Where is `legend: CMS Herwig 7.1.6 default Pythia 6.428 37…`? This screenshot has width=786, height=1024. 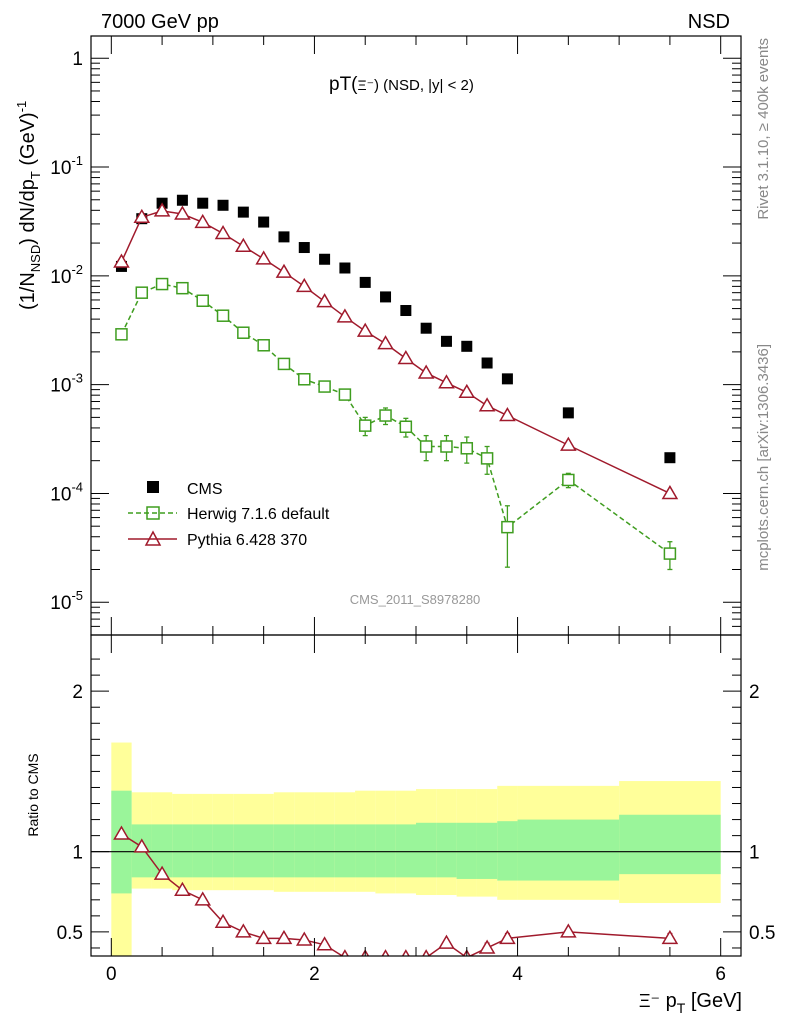
legend: CMS Herwig 7.1.6 default Pythia 6.428 37… is located at coordinates (229, 515).